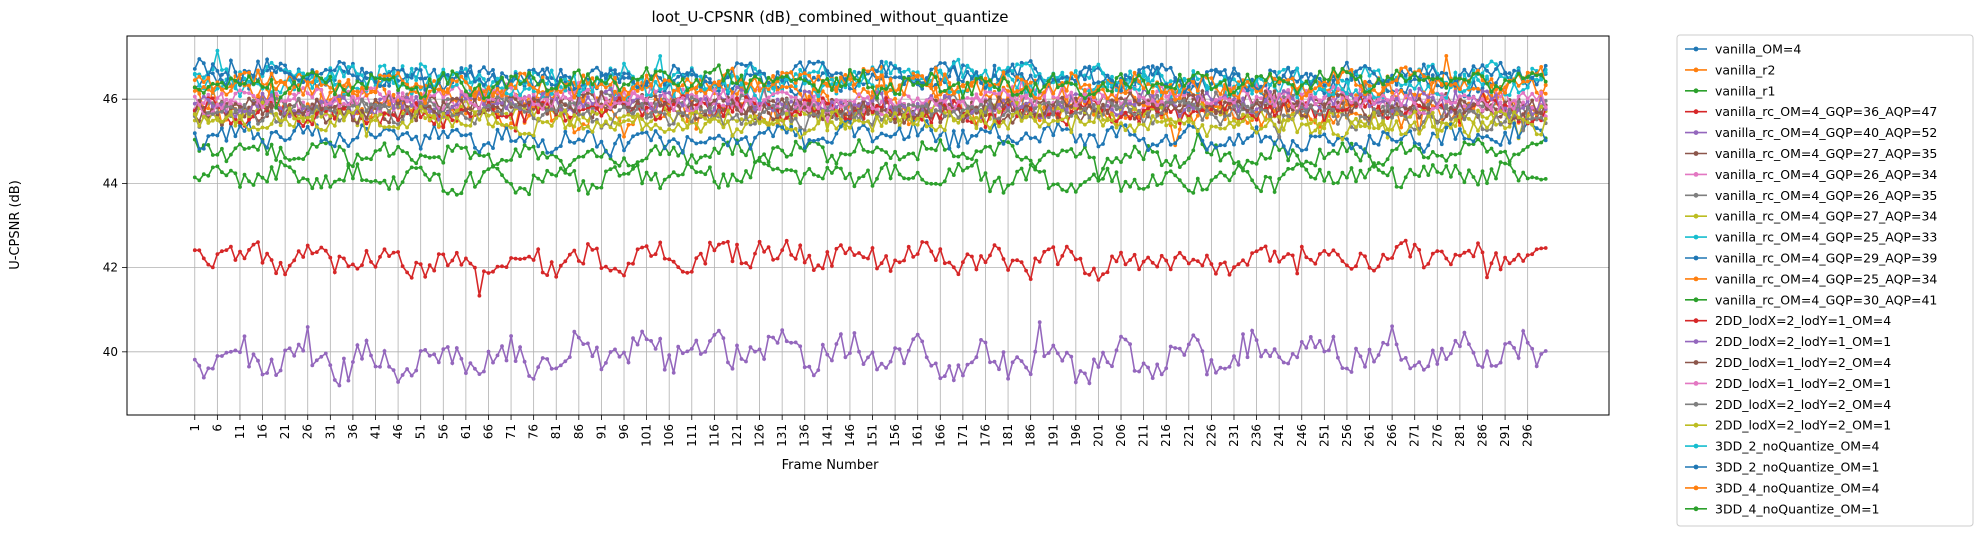  I want to click on series-line, so click(870, 177).